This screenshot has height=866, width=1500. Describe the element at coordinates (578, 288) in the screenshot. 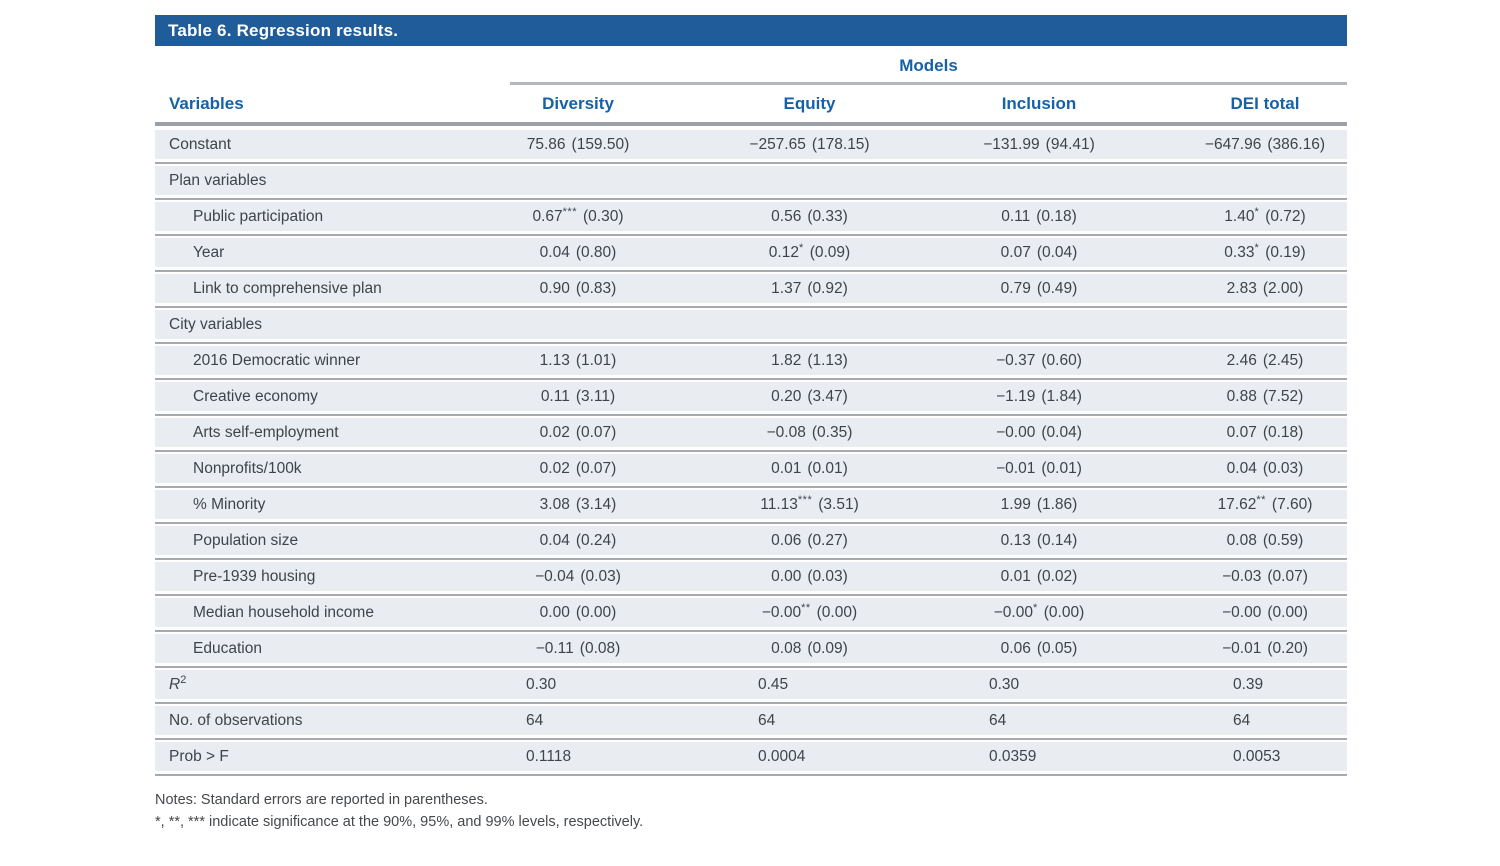

I see `cell-diversity: 0.90 (0.83)` at that location.